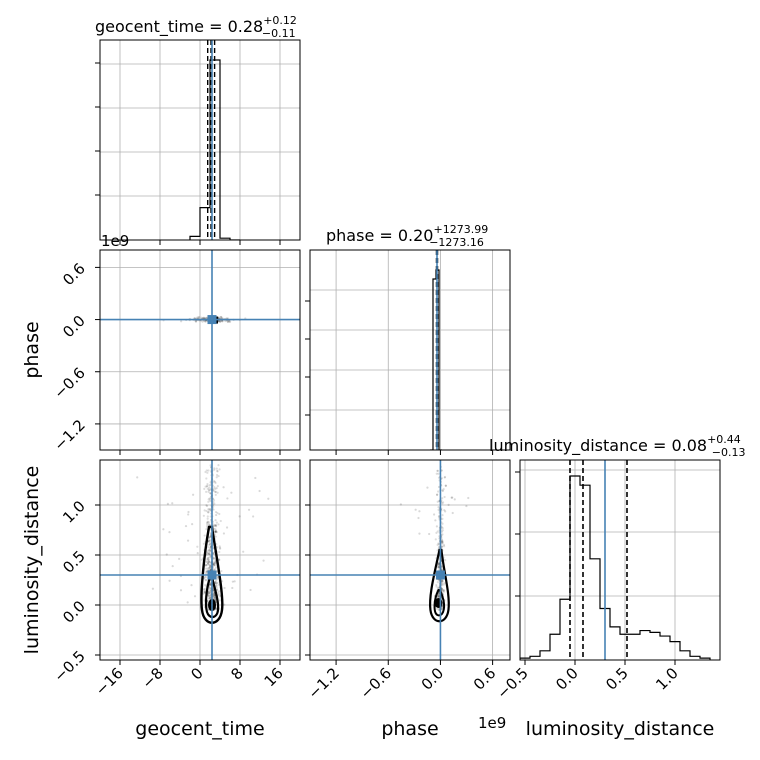 Image resolution: width=760 pixels, height=760 pixels. I want to click on y-tick-label: 1.0, so click(74, 512).